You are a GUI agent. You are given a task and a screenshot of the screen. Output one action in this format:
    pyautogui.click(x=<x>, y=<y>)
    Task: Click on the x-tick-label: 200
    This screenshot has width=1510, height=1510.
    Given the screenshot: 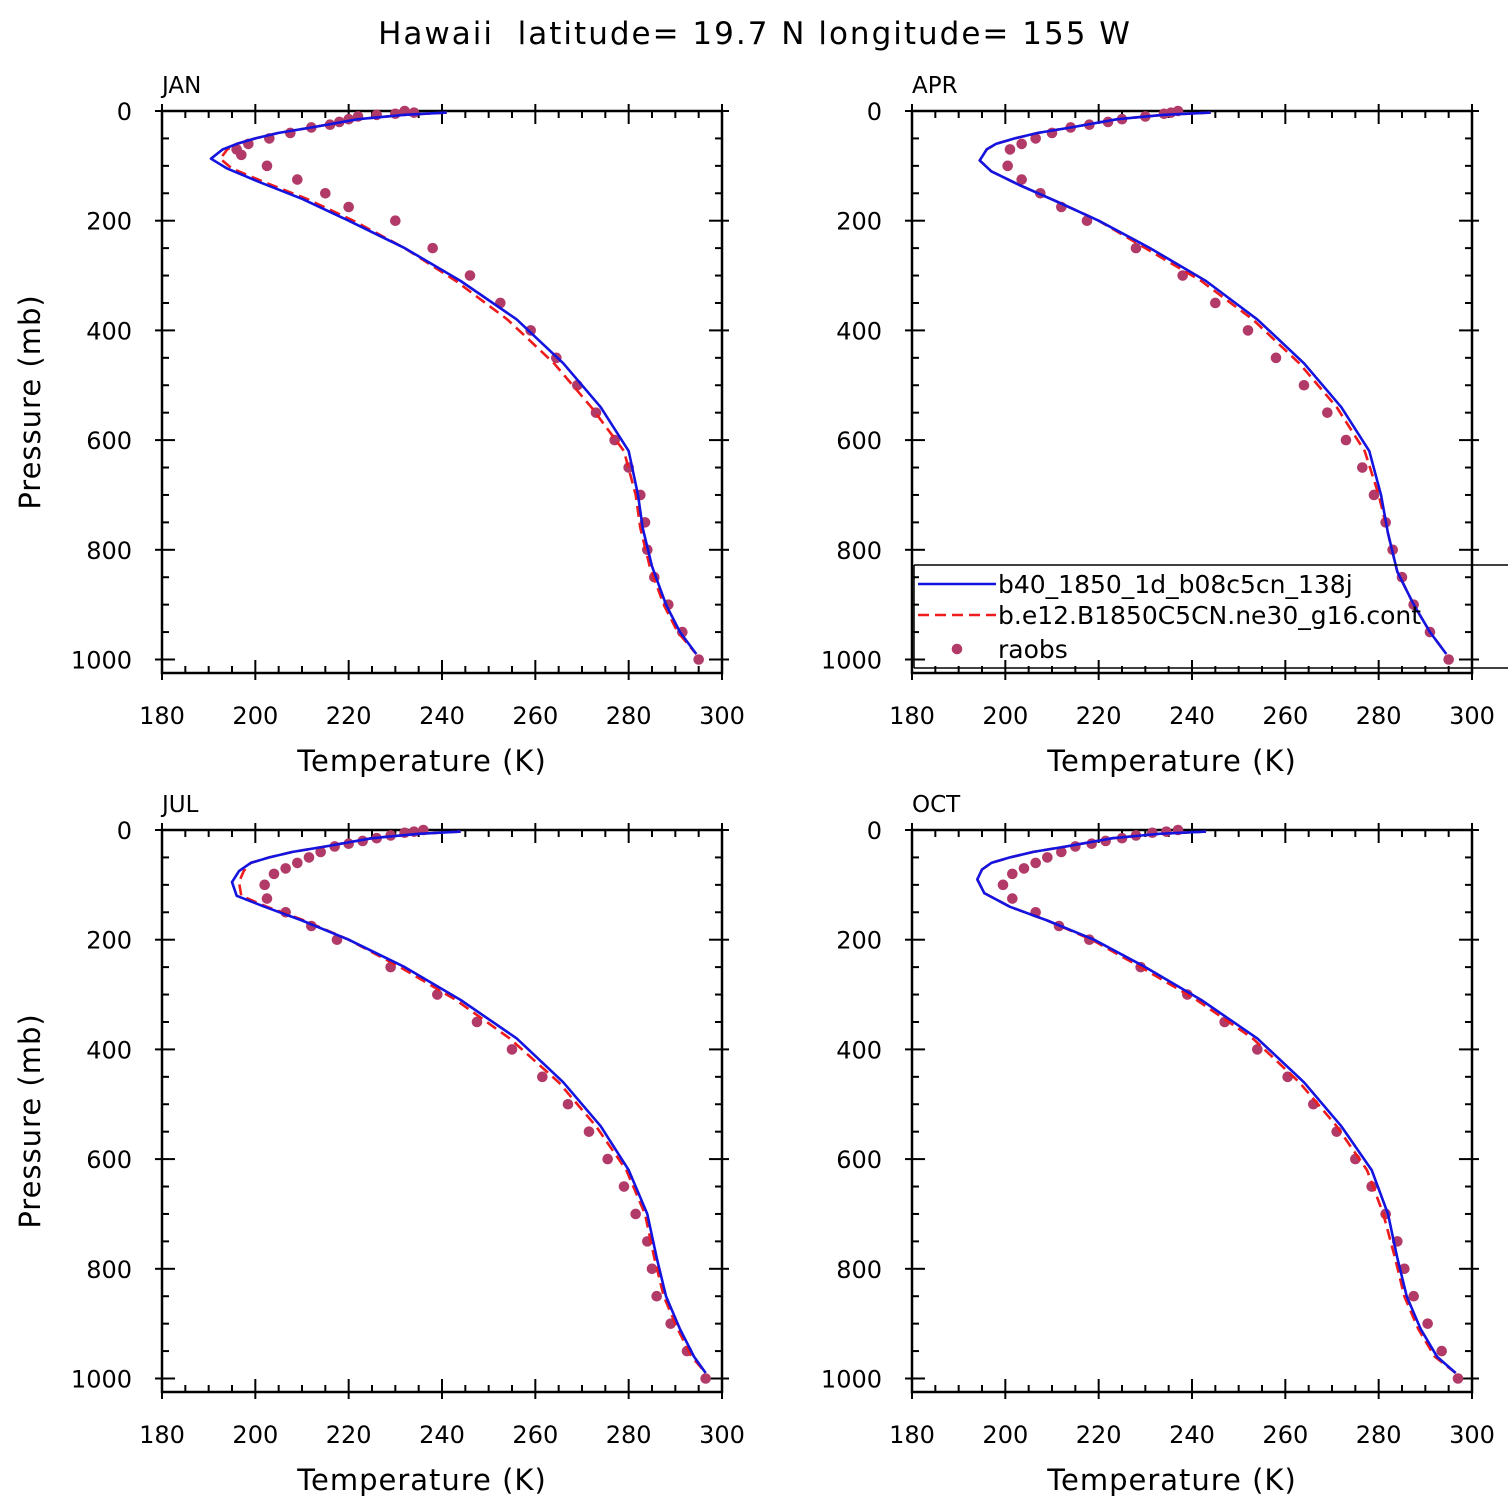 What is the action you would take?
    pyautogui.click(x=1005, y=1435)
    